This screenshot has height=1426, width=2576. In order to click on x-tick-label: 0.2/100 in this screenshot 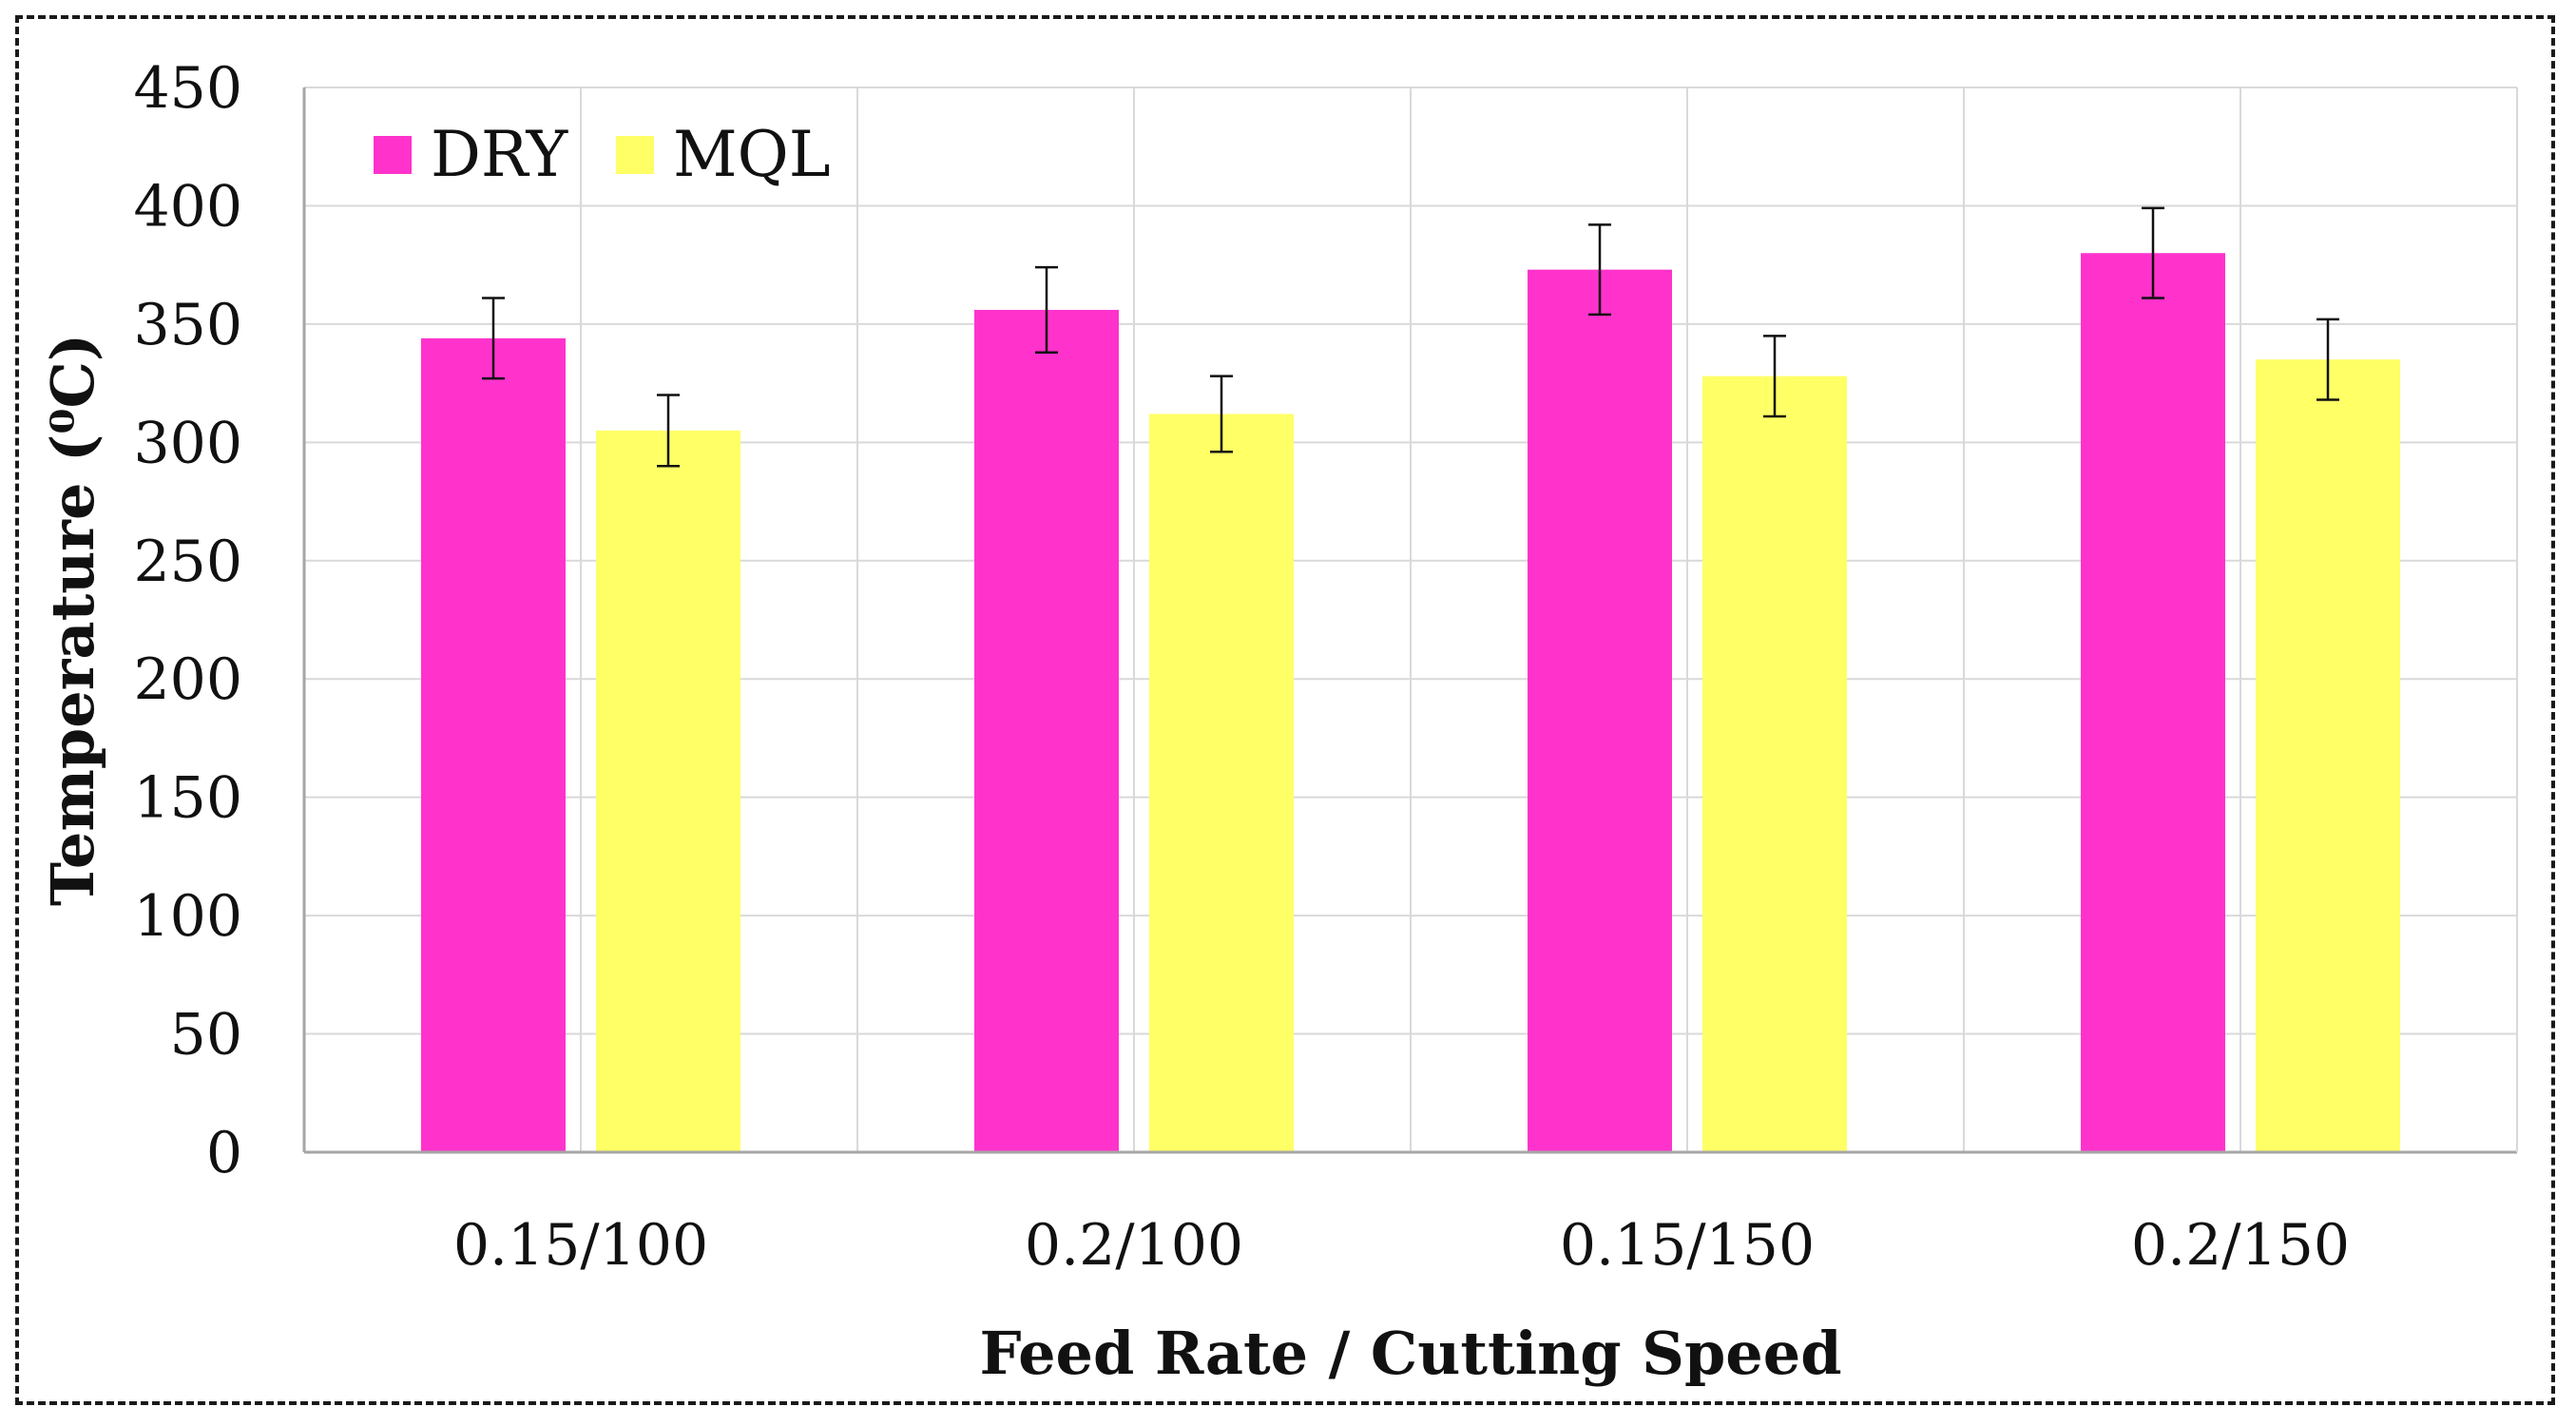, I will do `click(1134, 1245)`.